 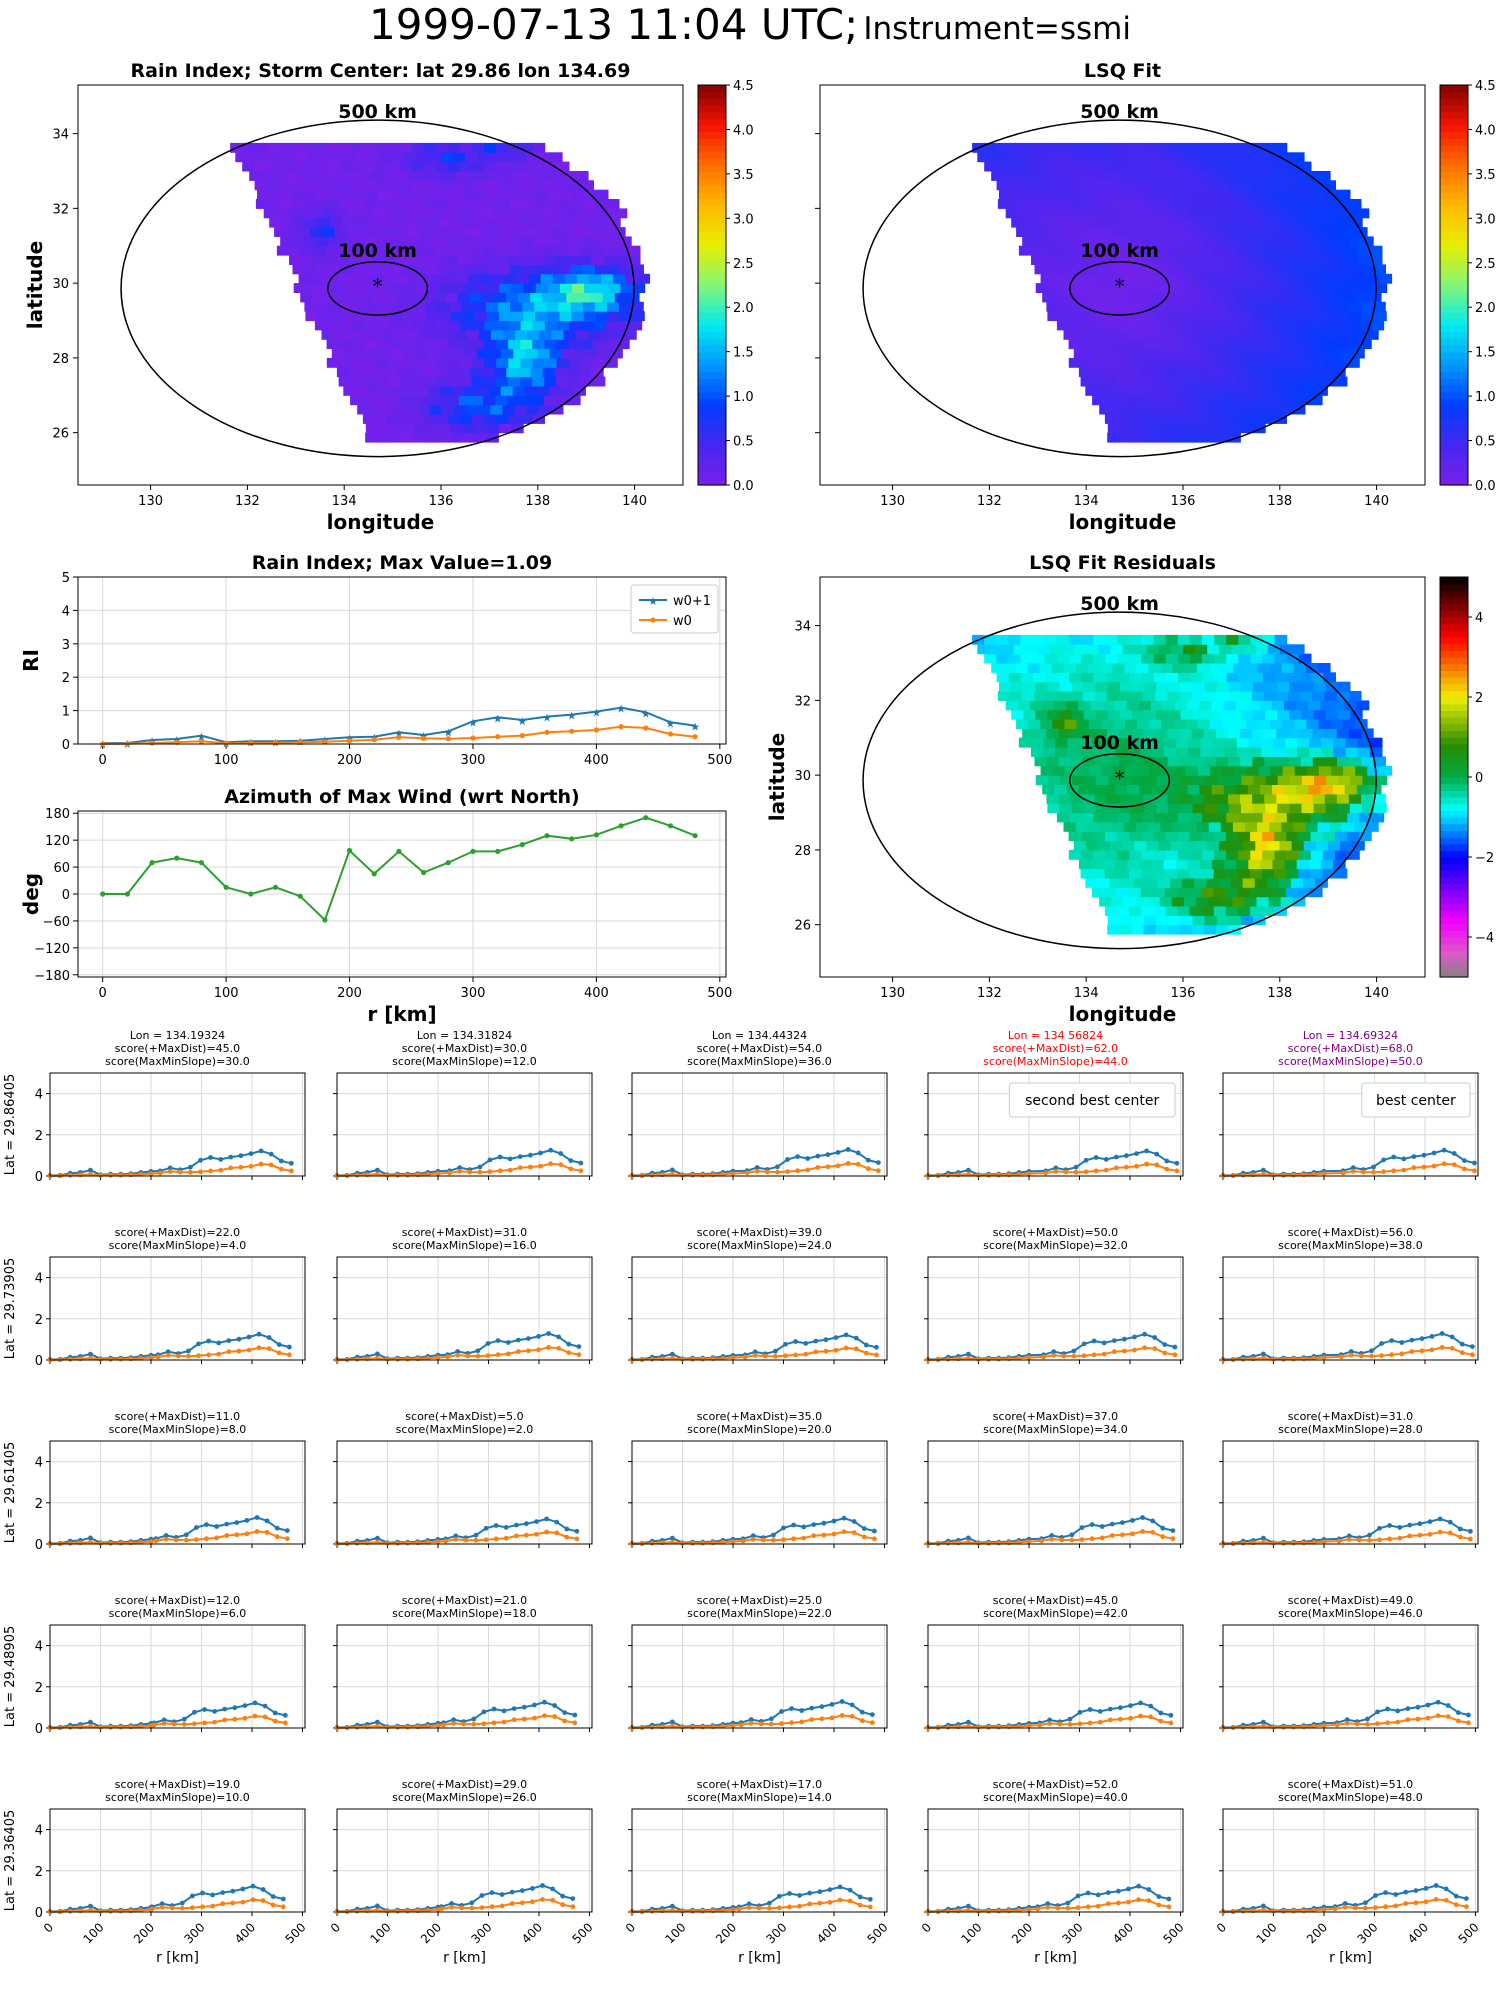 I want to click on subplot-score-maxminslope: score(MaxMinSlope)=14.0, so click(x=759, y=1797).